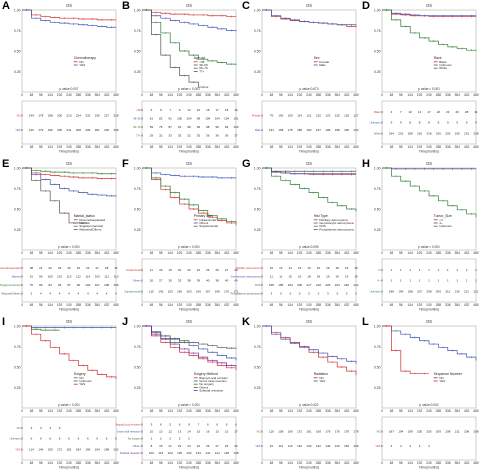  I want to click on risk-cell: 126, so click(346, 116).